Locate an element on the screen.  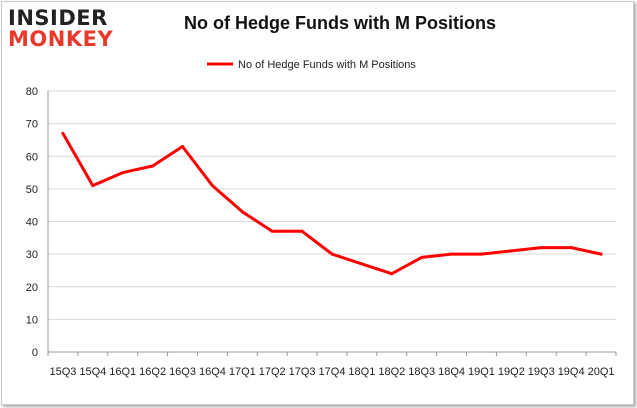
x-tick-label: 17Q4 is located at coordinates (332, 372).